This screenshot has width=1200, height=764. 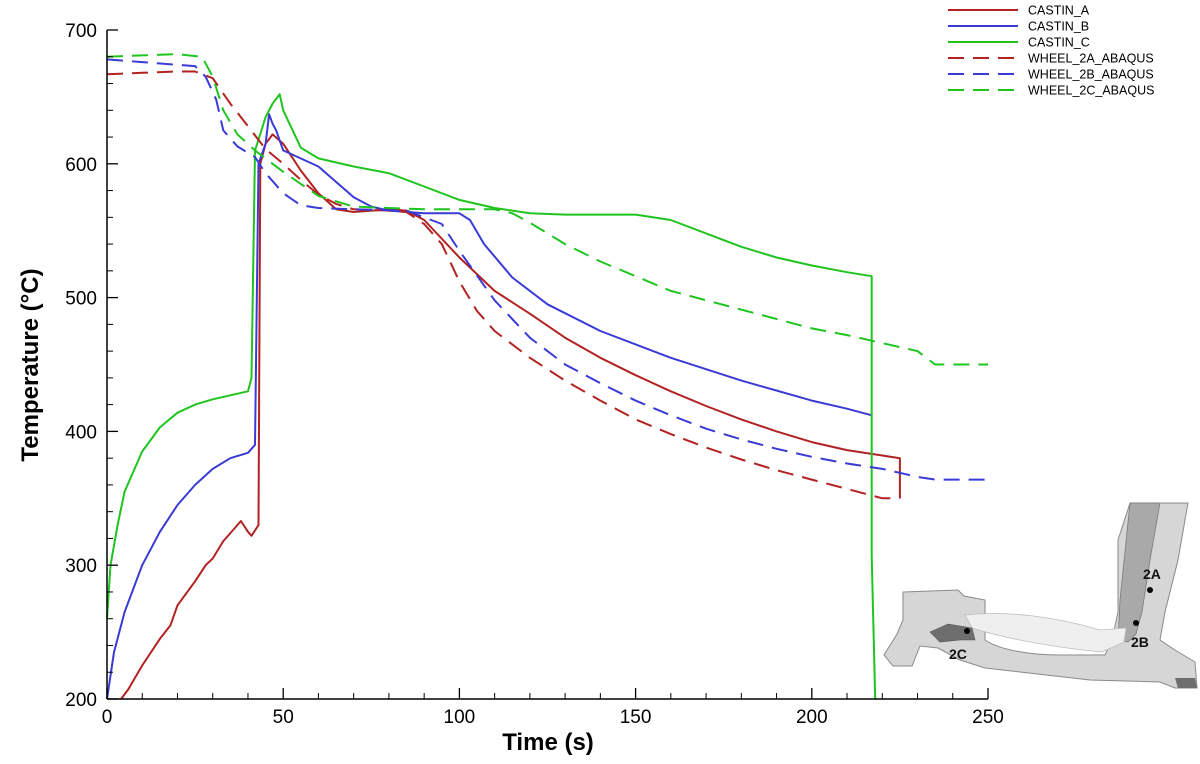 What do you see at coordinates (81, 31) in the screenshot?
I see `y-tick-label: 700` at bounding box center [81, 31].